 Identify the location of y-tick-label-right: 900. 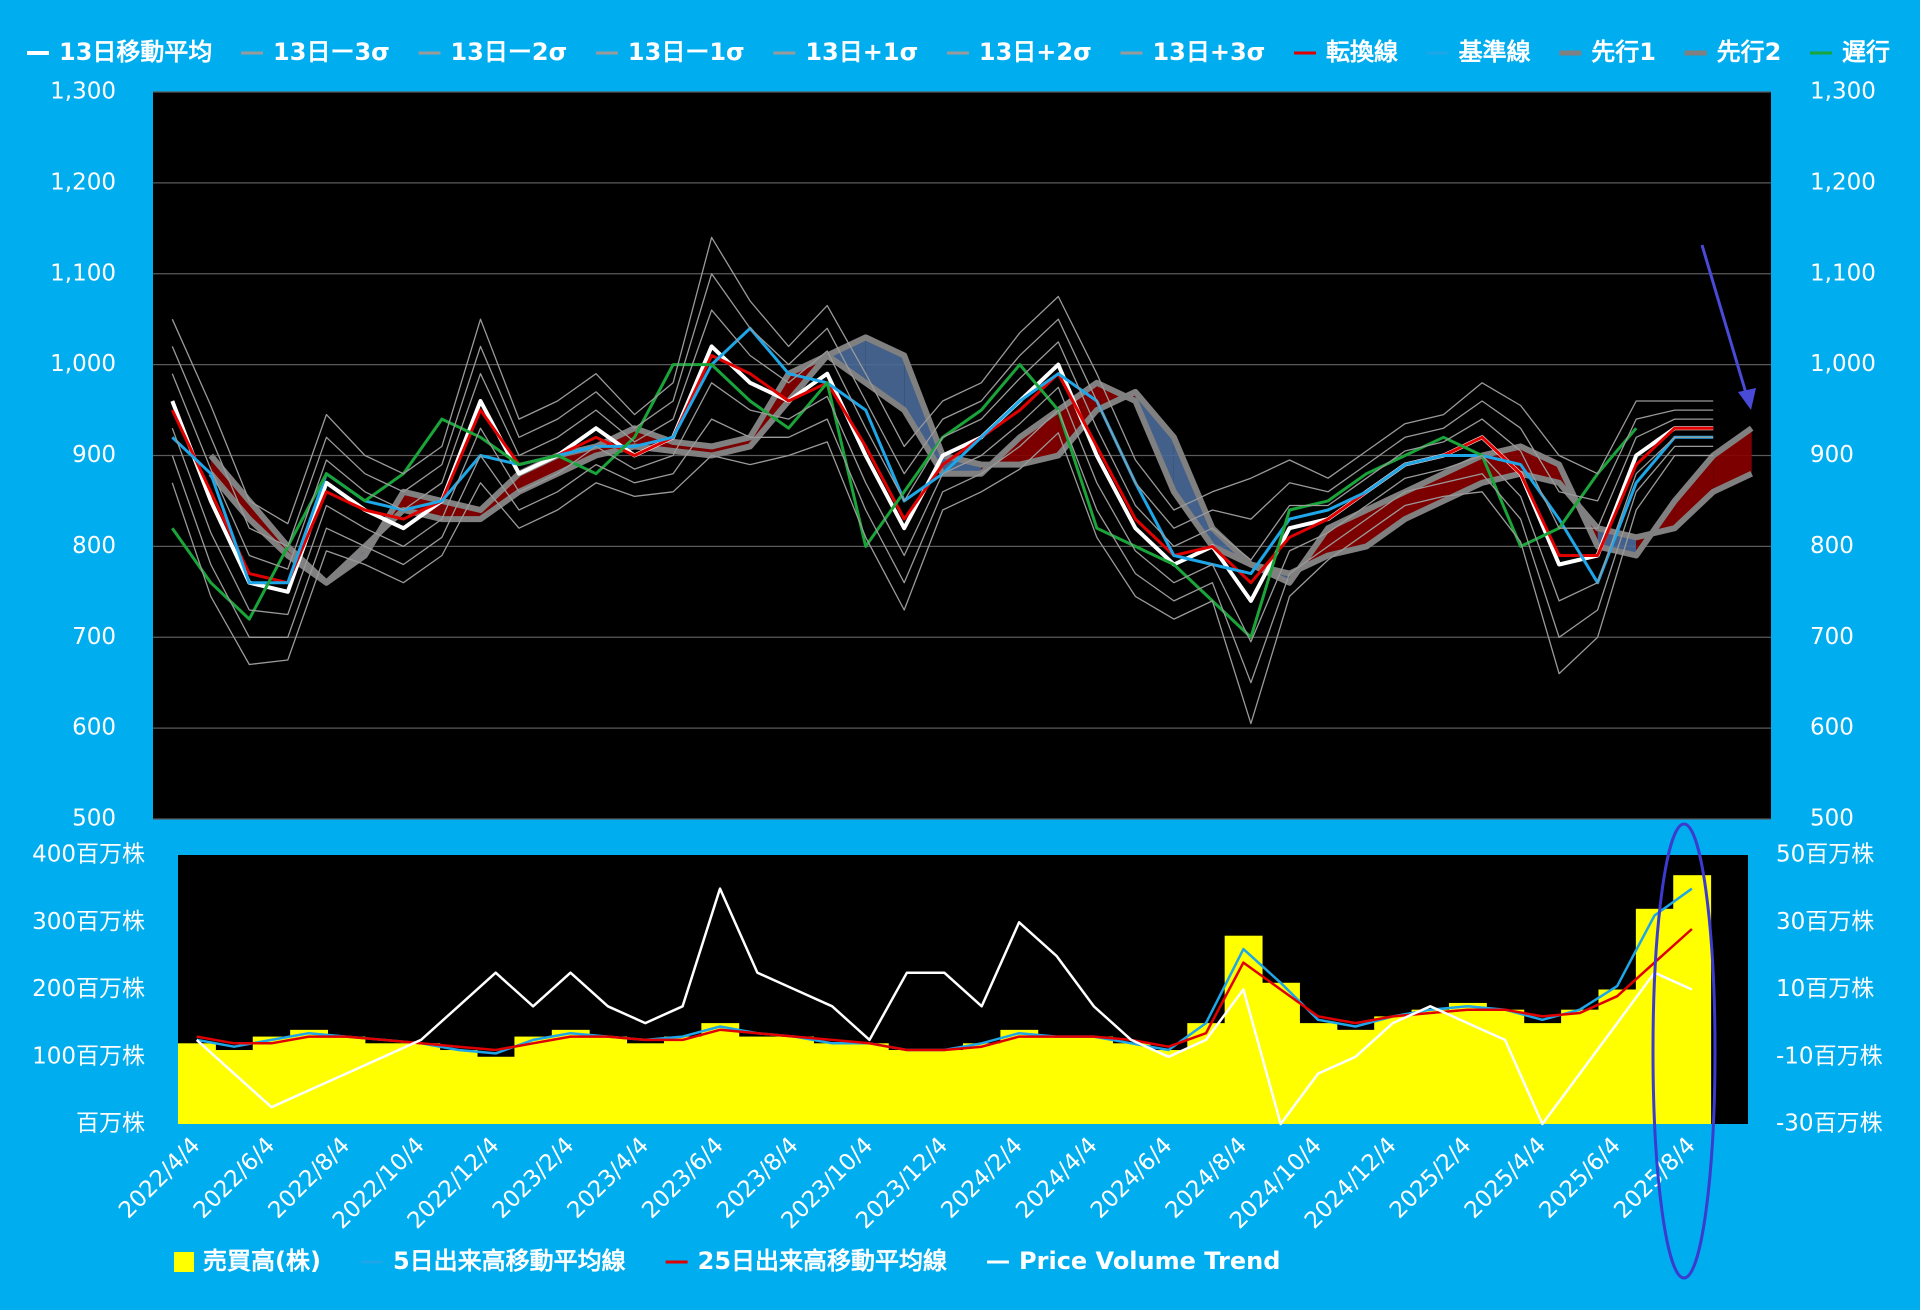
(1832, 455).